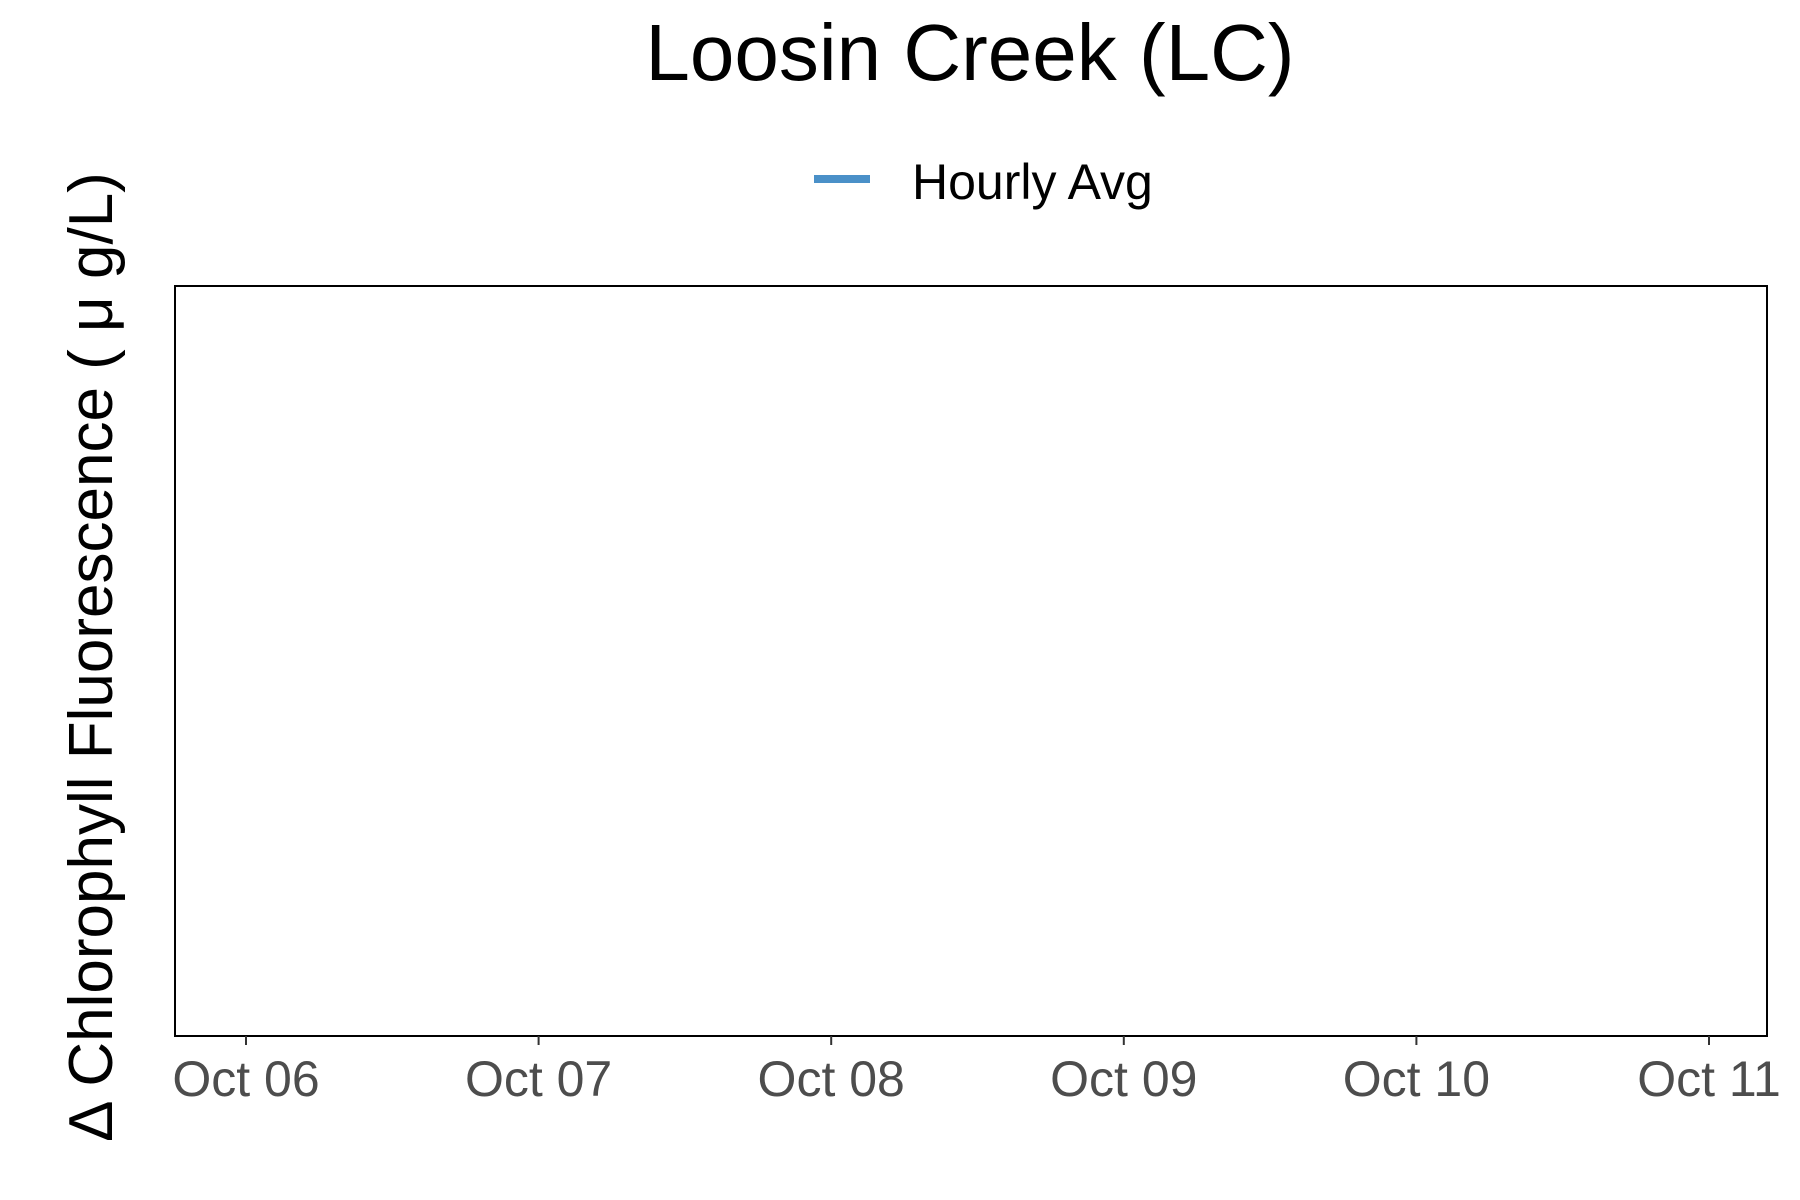 The width and height of the screenshot is (1800, 1200). What do you see at coordinates (91, 657) in the screenshot?
I see `y-axis-label: Δ Chlorophyll Fluorescence ( μ g/L)` at bounding box center [91, 657].